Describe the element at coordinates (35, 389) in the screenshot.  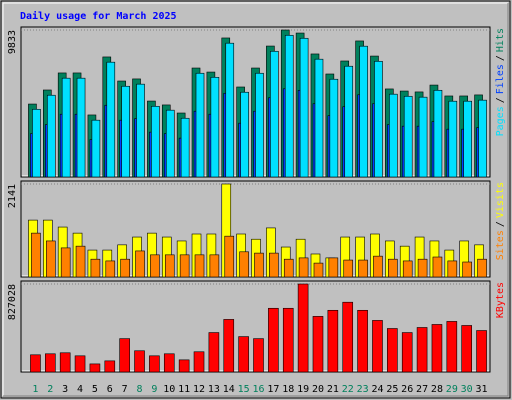
I see `x-tick-label: 1` at that location.